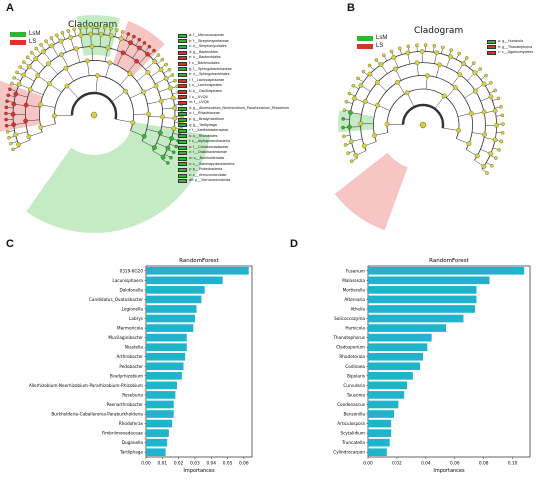 The height and width of the screenshot is (488, 550). Describe the element at coordinates (368, 464) in the screenshot. I see `panel-d-xtick-label-0: 0.00` at that location.